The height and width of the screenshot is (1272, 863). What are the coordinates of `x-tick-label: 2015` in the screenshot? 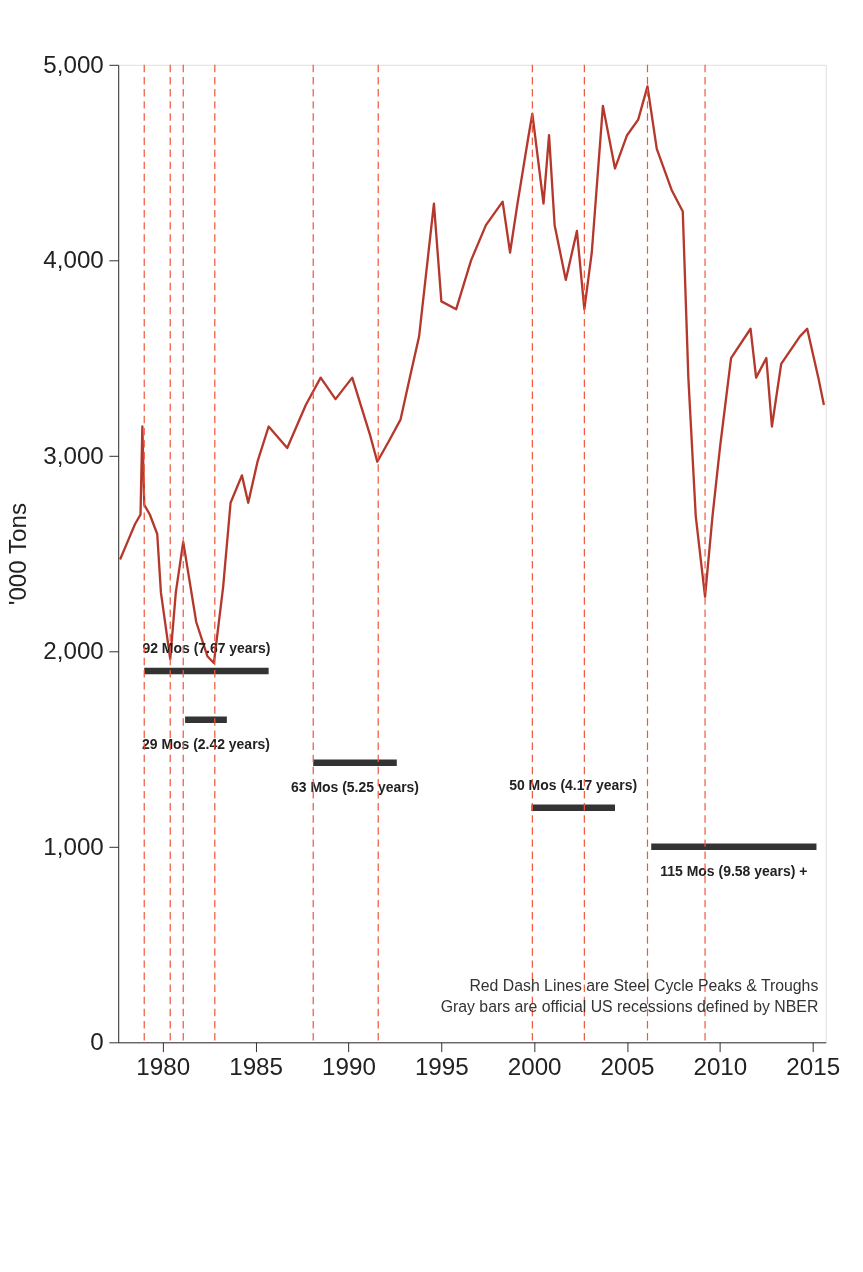 It's located at (813, 1067).